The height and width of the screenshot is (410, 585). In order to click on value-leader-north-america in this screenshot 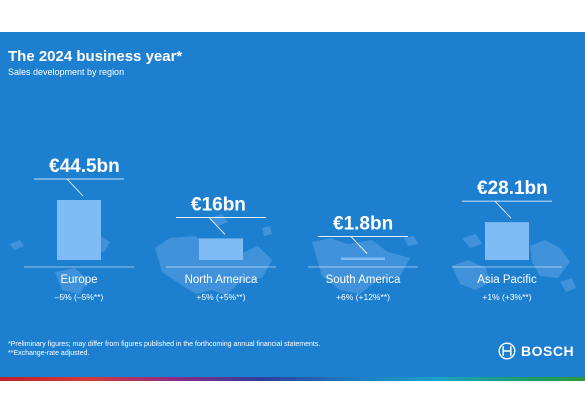, I will do `click(217, 226)`.